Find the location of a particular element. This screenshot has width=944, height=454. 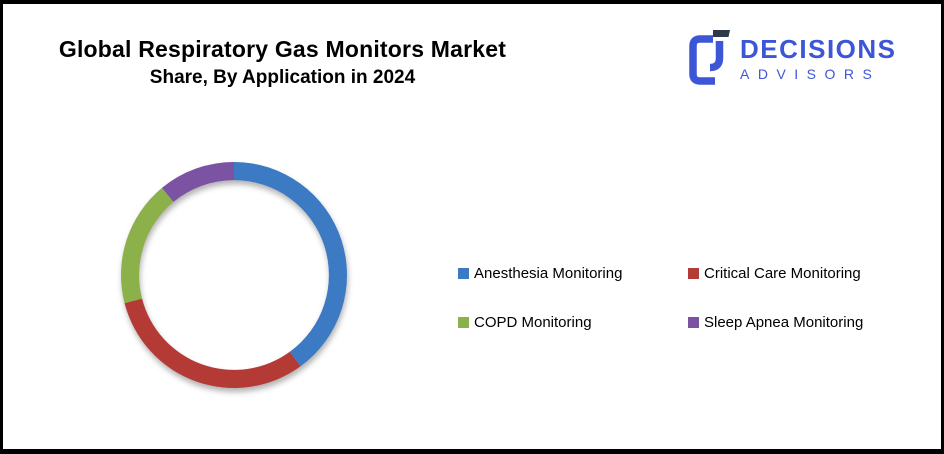

brand-logo-text: DECISIONS ADVISORS is located at coordinates (818, 55).